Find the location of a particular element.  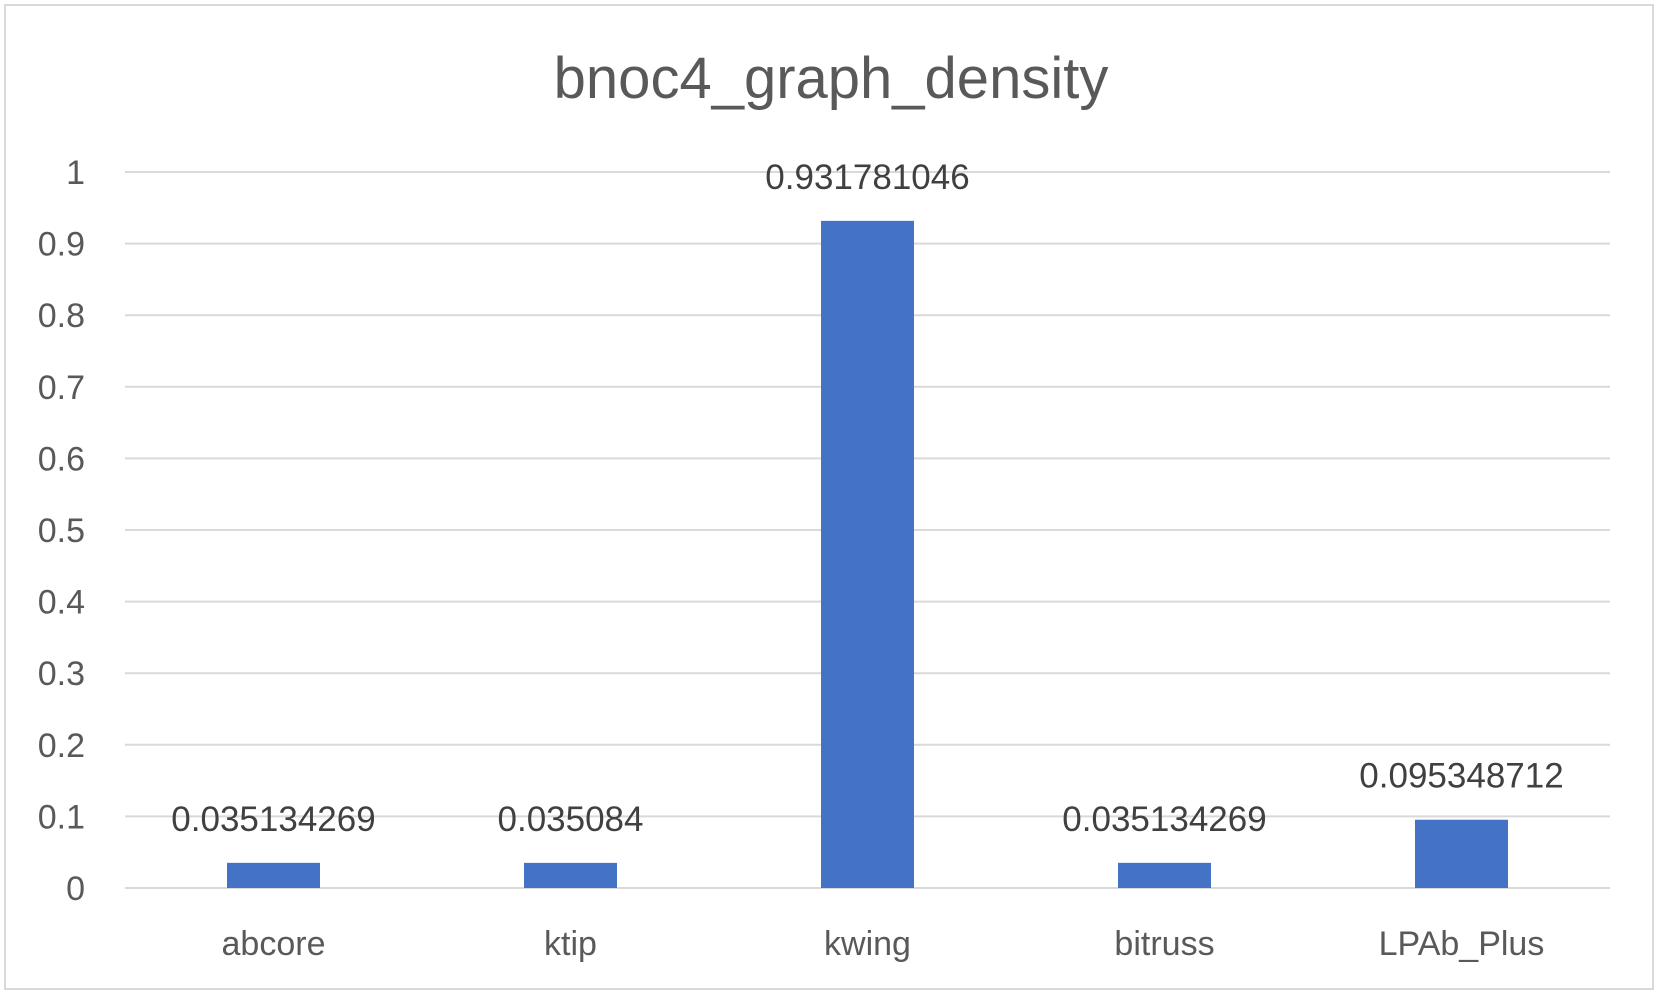

bar-kwing is located at coordinates (867, 554).